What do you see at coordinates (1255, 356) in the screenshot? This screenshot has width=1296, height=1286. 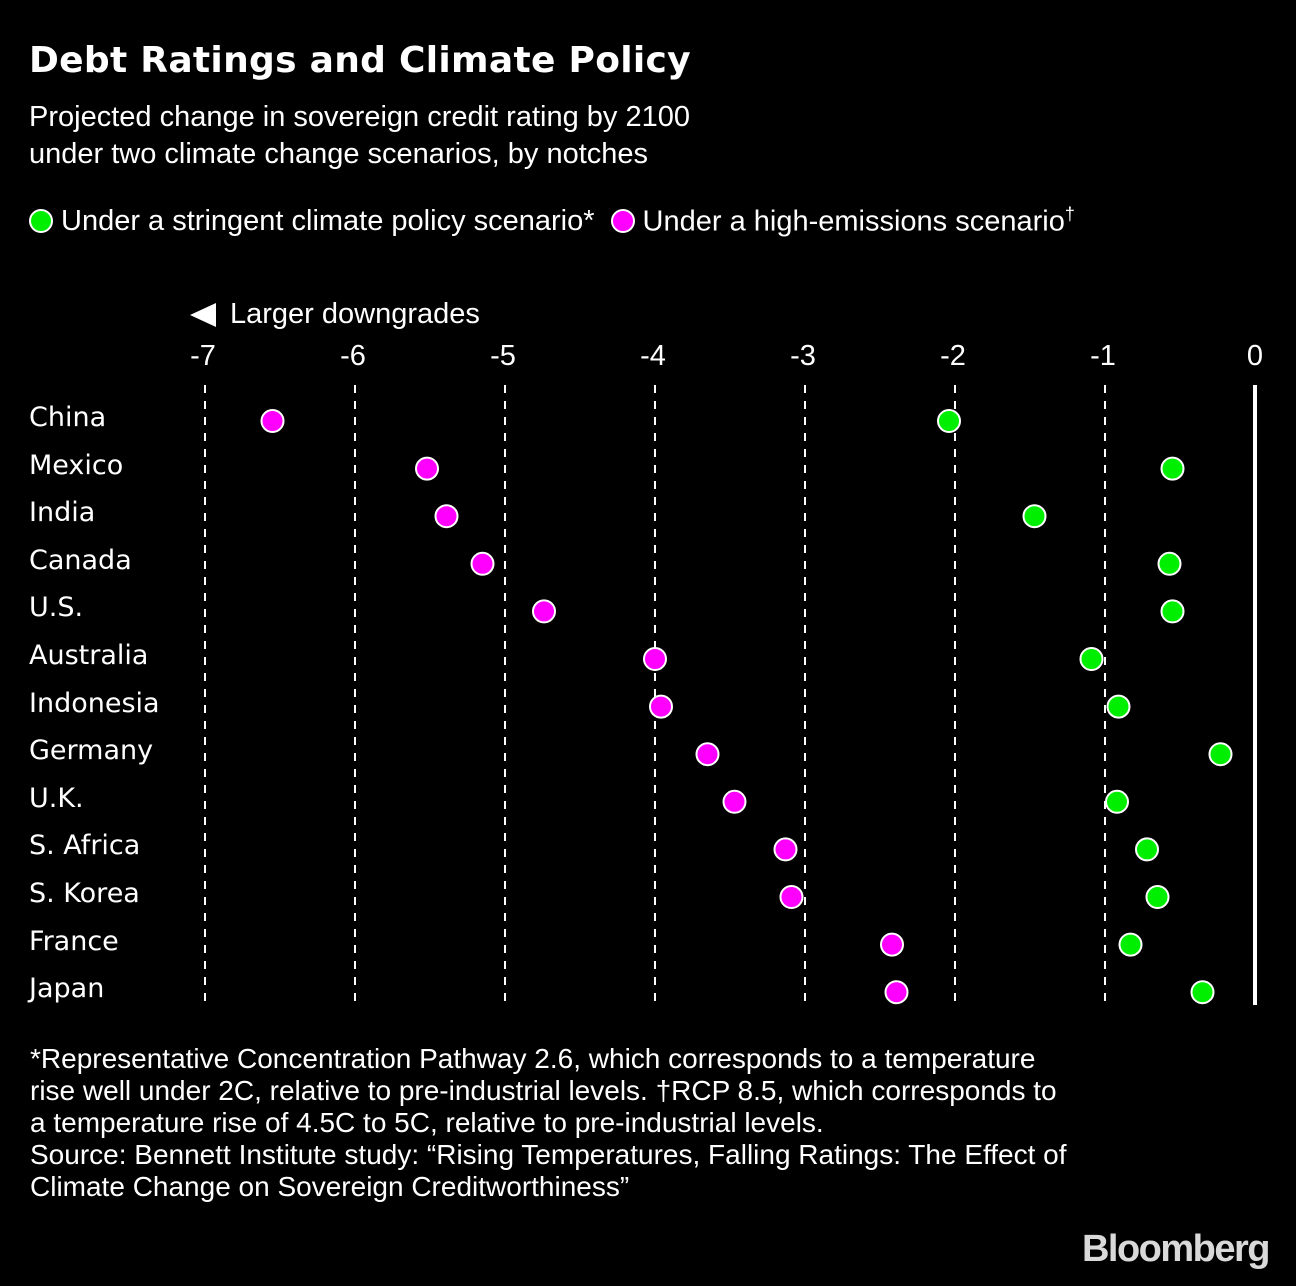 I see `x-tick-label: 0` at bounding box center [1255, 356].